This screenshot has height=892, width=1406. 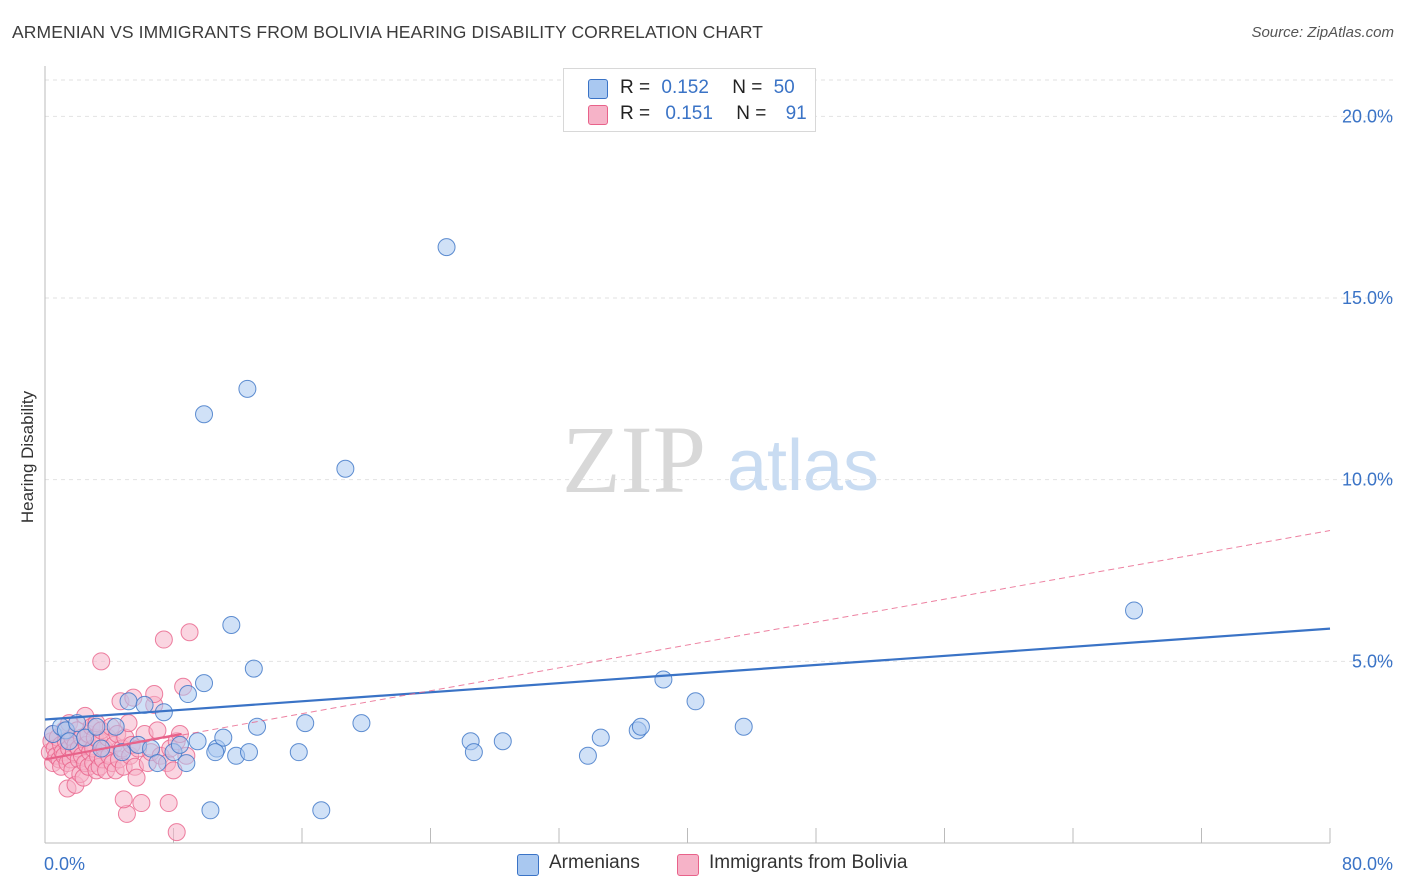 What do you see at coordinates (64, 864) in the screenshot?
I see `x-tick-label-min: 0.0%` at bounding box center [64, 864].